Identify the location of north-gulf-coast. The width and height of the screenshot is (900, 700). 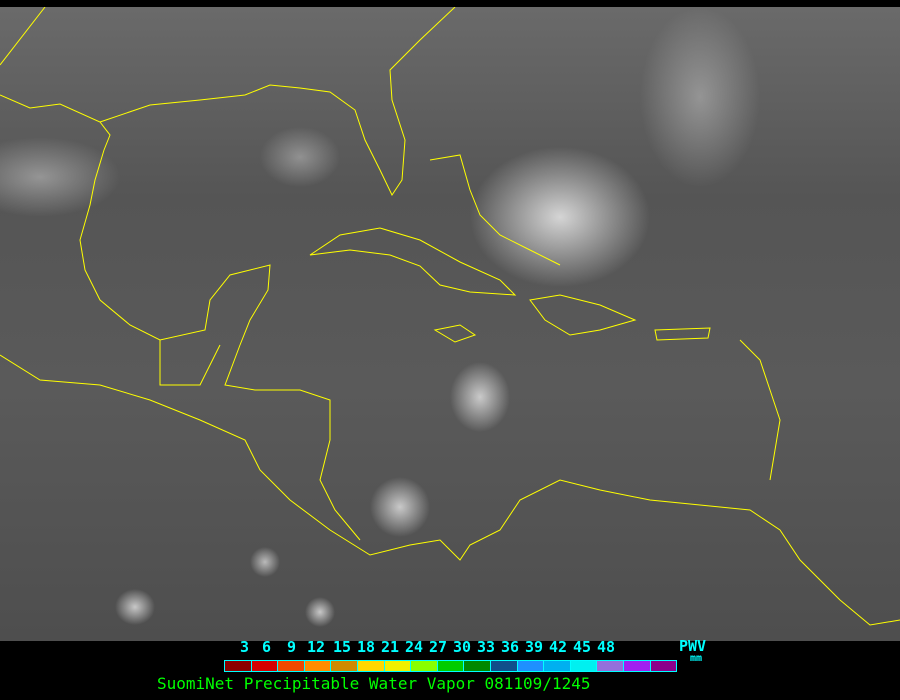
(277, 102).